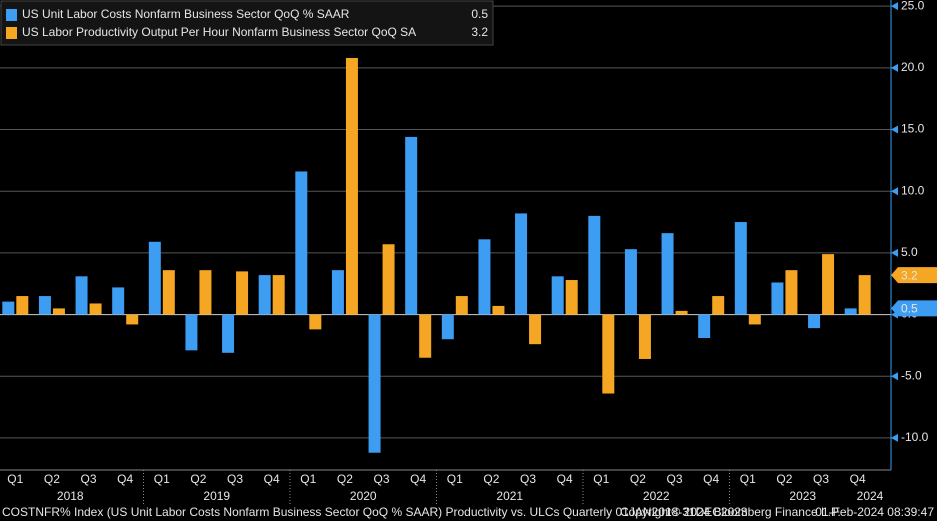 This screenshot has width=937, height=521. What do you see at coordinates (911, 375) in the screenshot?
I see `y-tick-label: -5.0` at bounding box center [911, 375].